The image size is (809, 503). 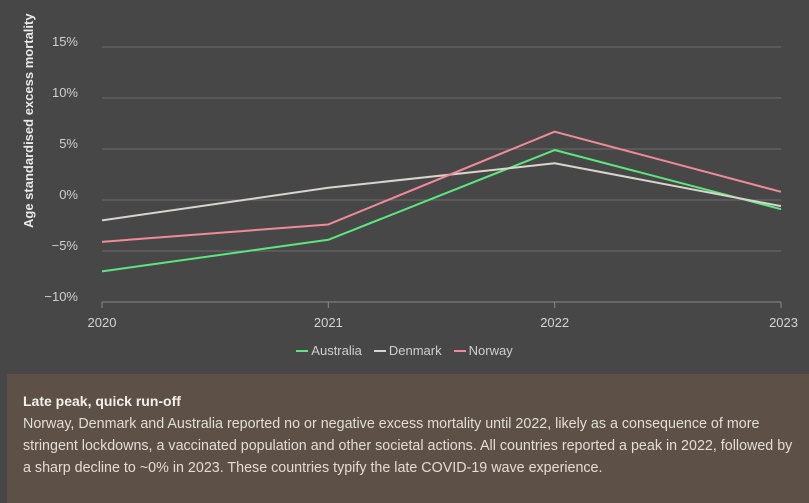 I want to click on legend-item-australia: Australia, so click(x=329, y=350).